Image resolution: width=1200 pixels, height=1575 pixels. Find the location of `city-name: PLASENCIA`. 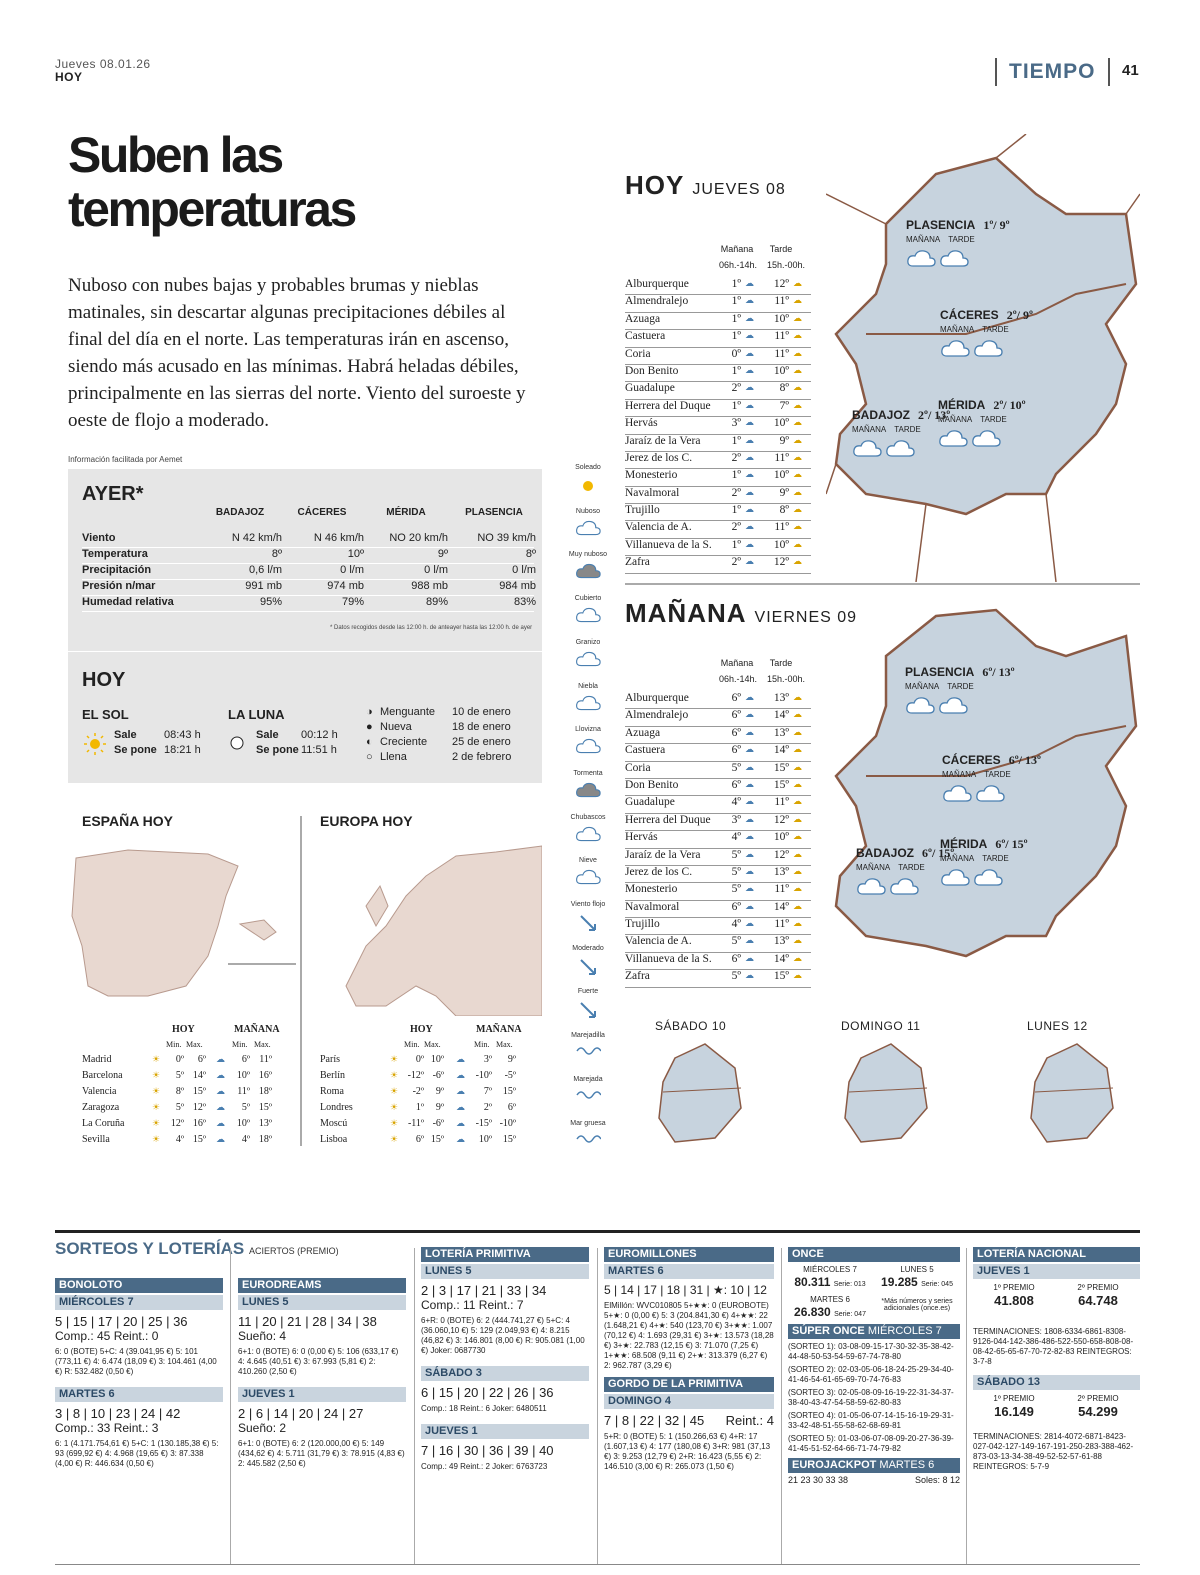

city-name: PLASENCIA is located at coordinates (940, 672).